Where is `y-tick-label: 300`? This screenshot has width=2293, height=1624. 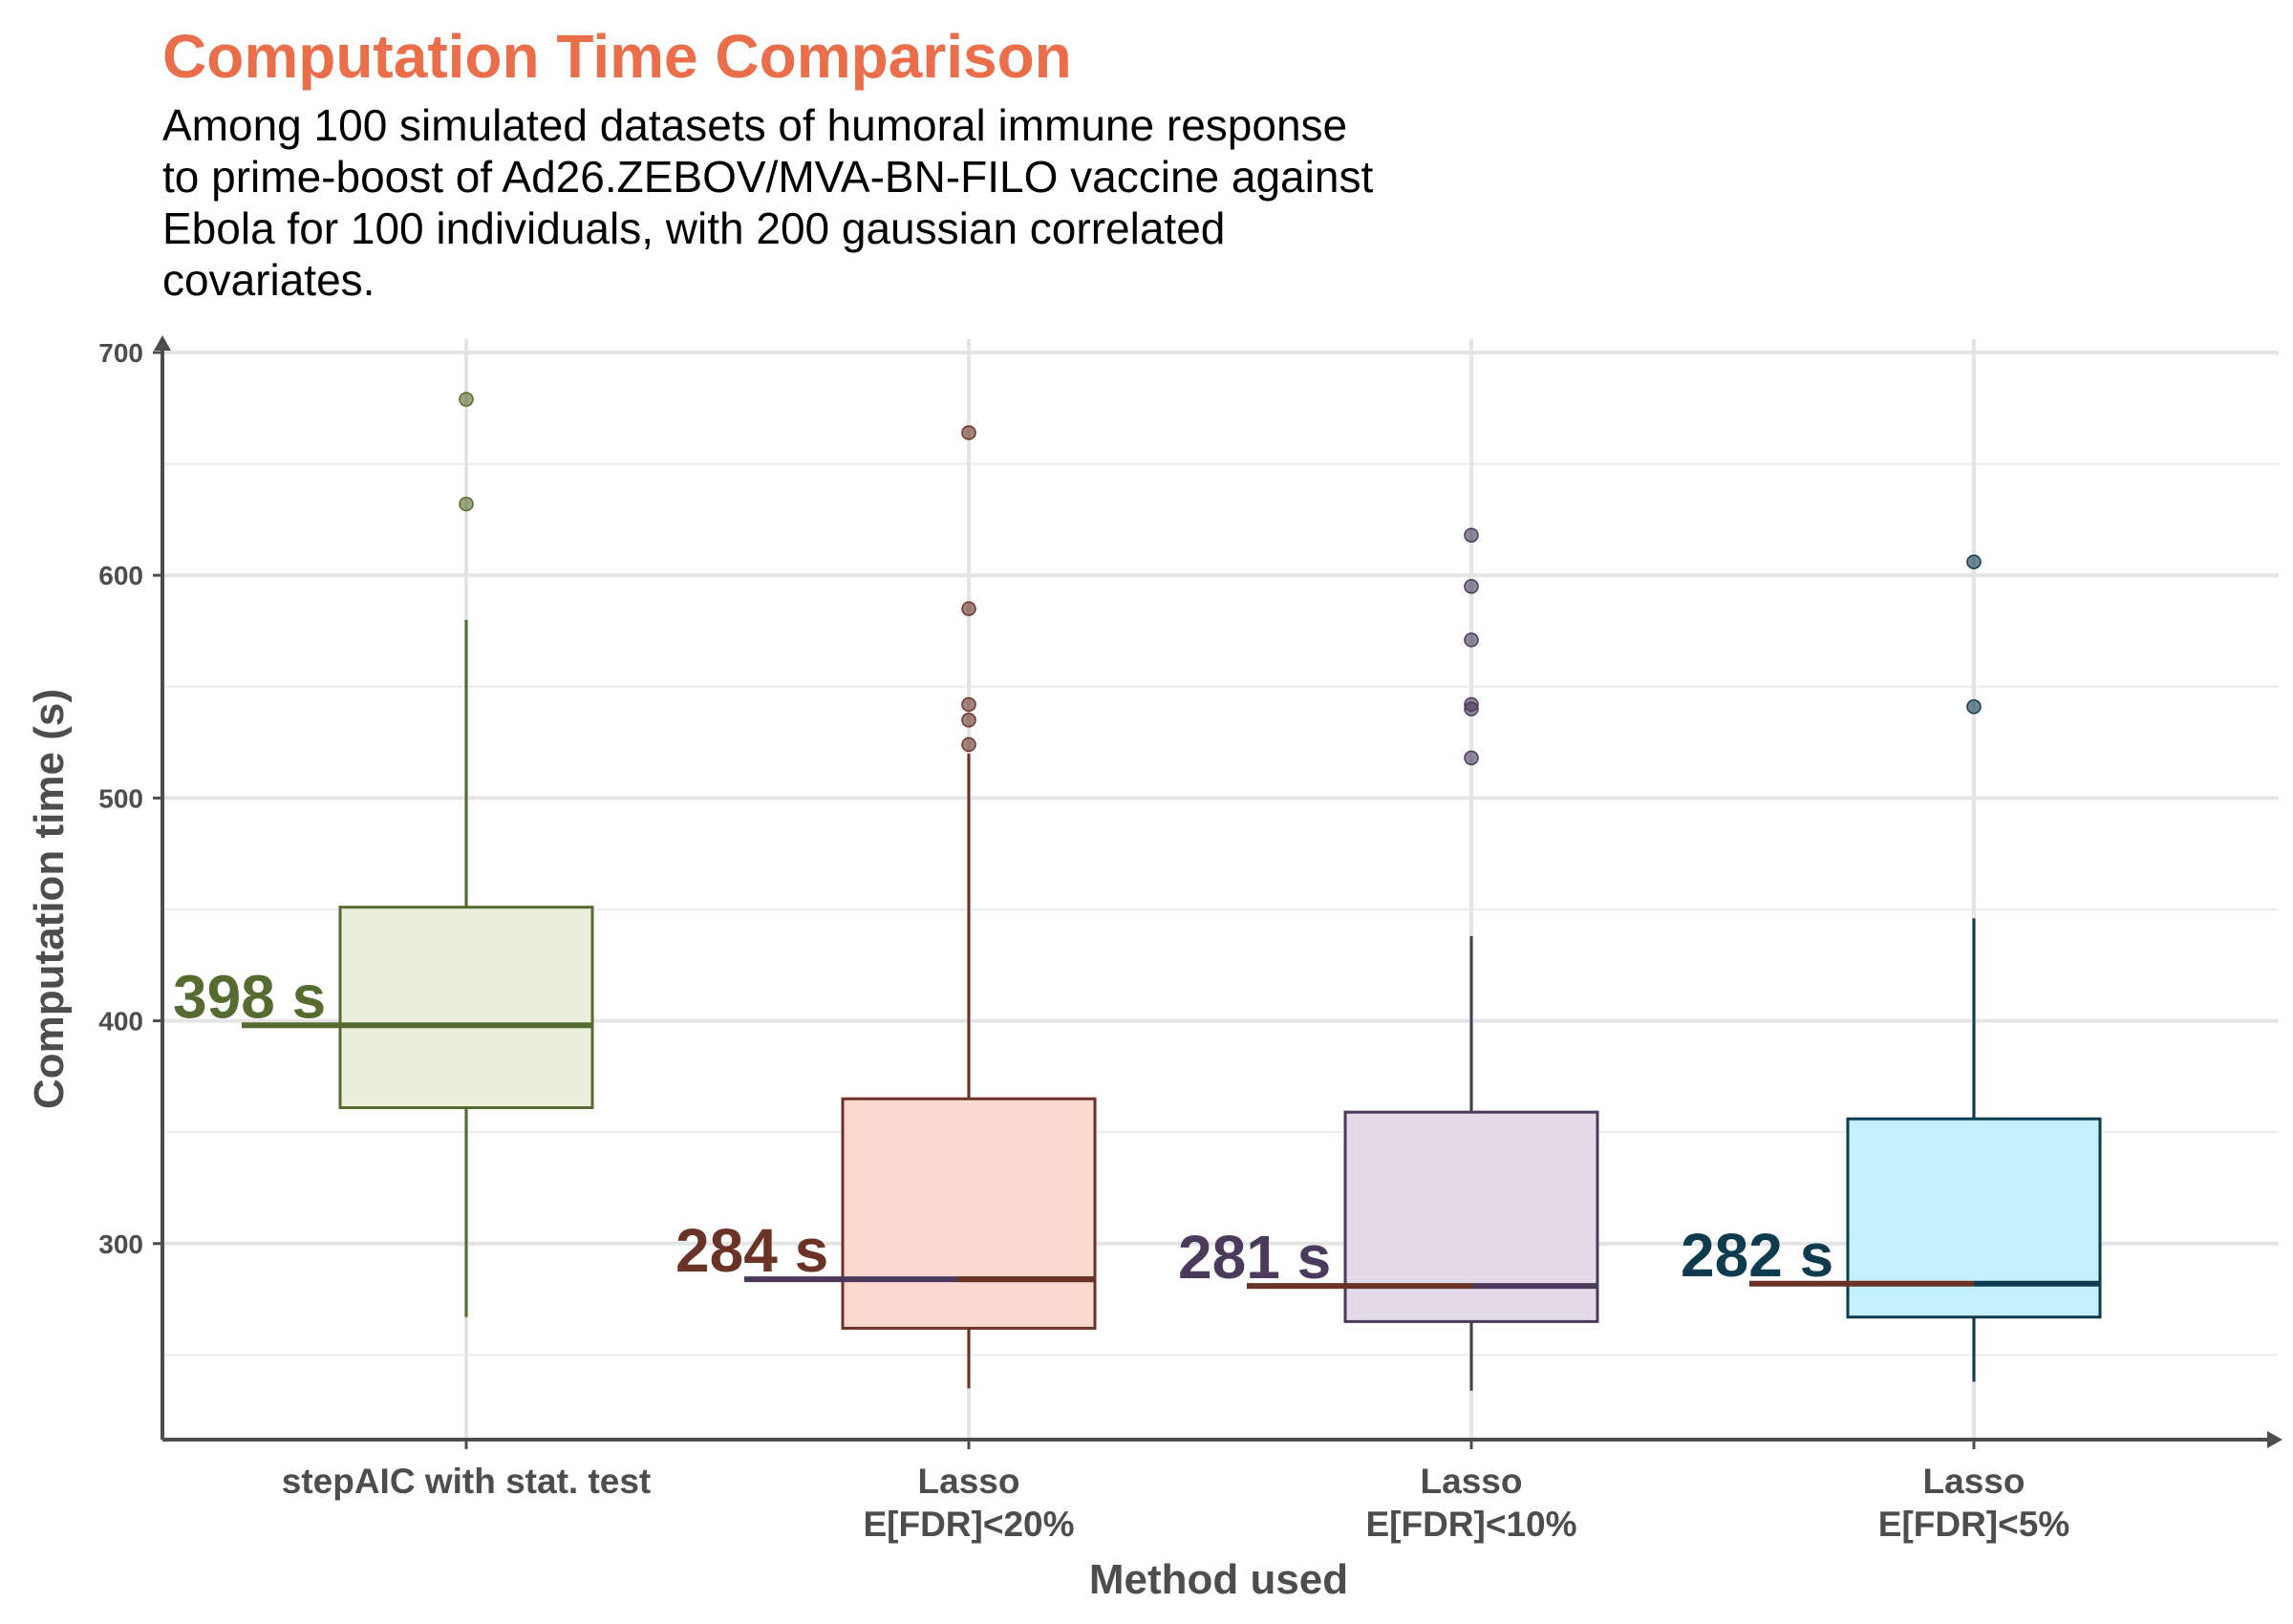
y-tick-label: 300 is located at coordinates (120, 1244).